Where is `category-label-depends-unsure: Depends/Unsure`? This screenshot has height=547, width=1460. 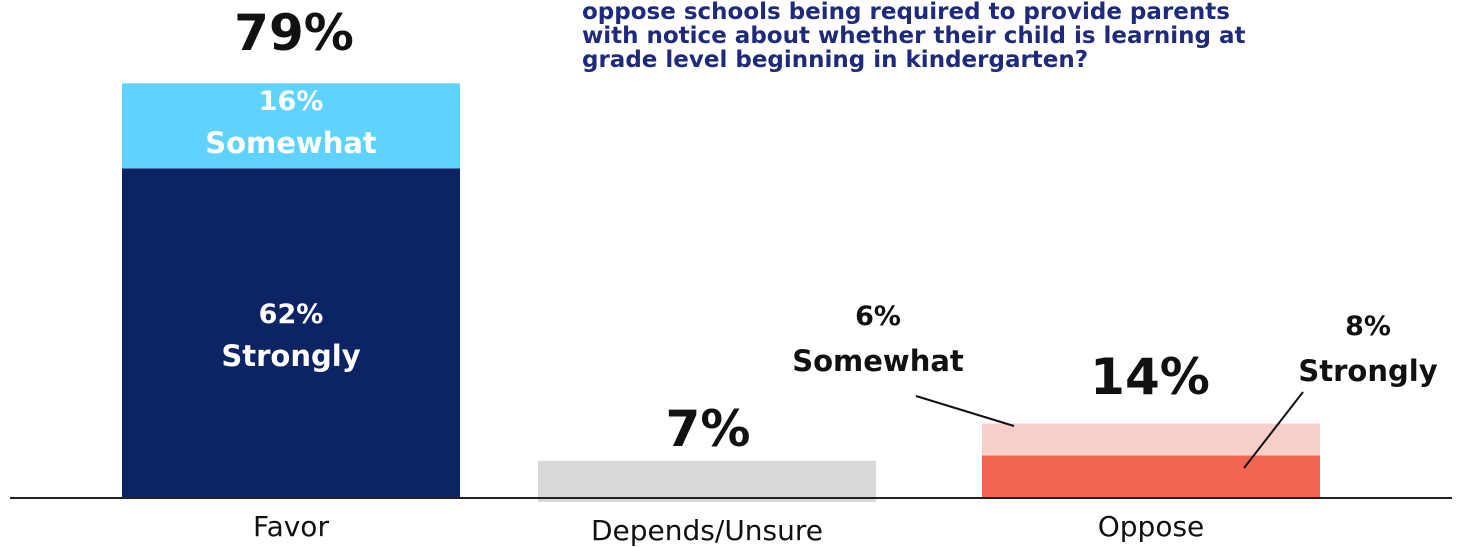
category-label-depends-unsure: Depends/Unsure is located at coordinates (707, 530).